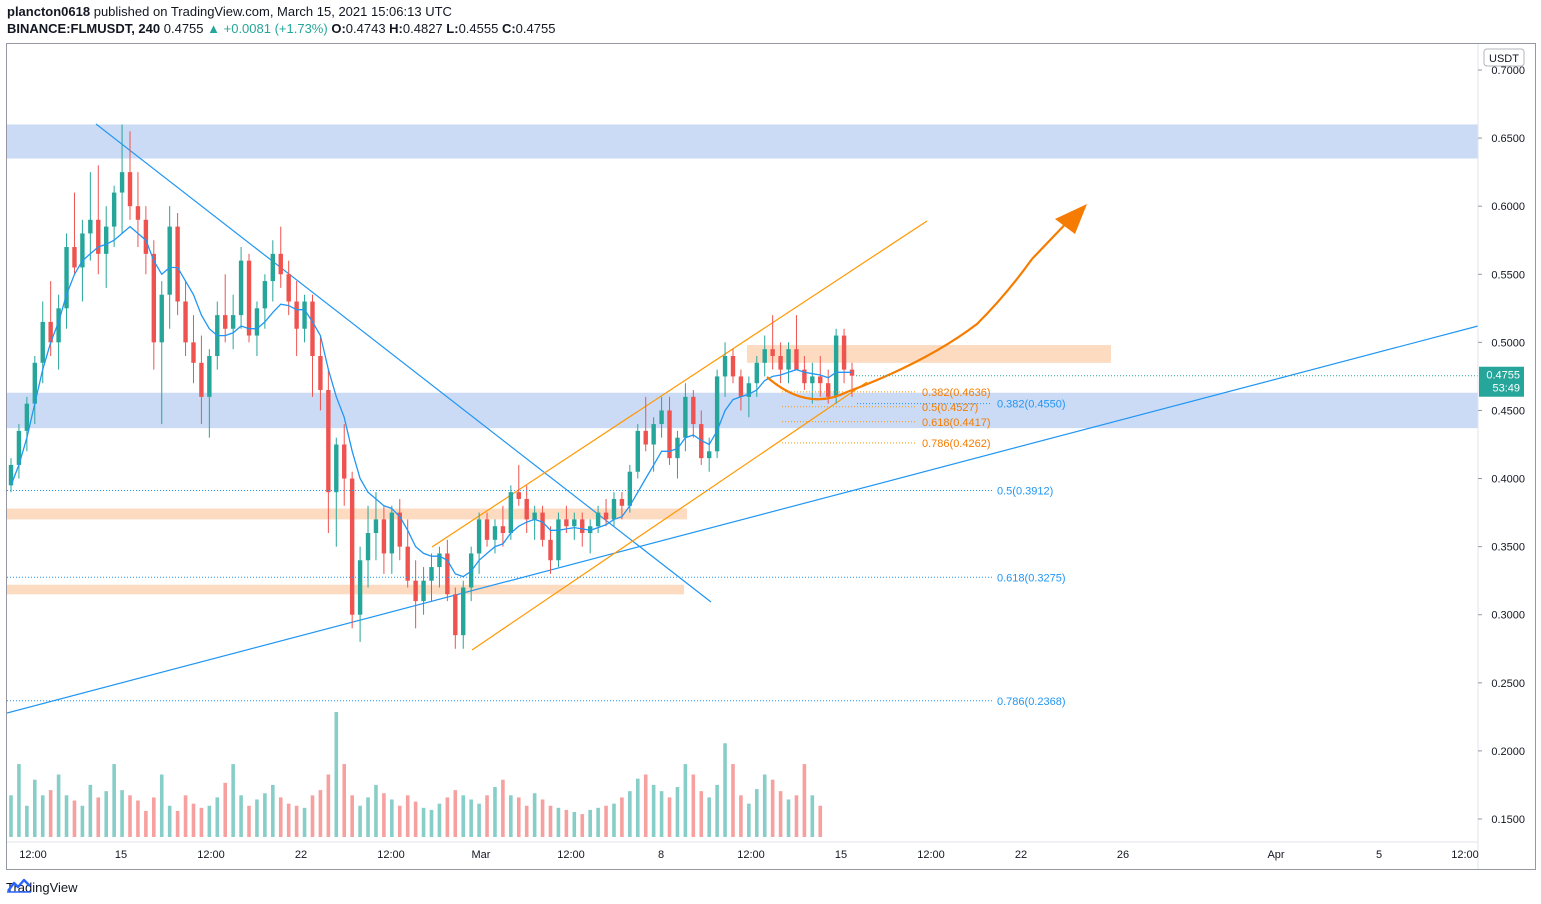 The width and height of the screenshot is (1541, 904). I want to click on x-tick-label-9: 15, so click(841, 855).